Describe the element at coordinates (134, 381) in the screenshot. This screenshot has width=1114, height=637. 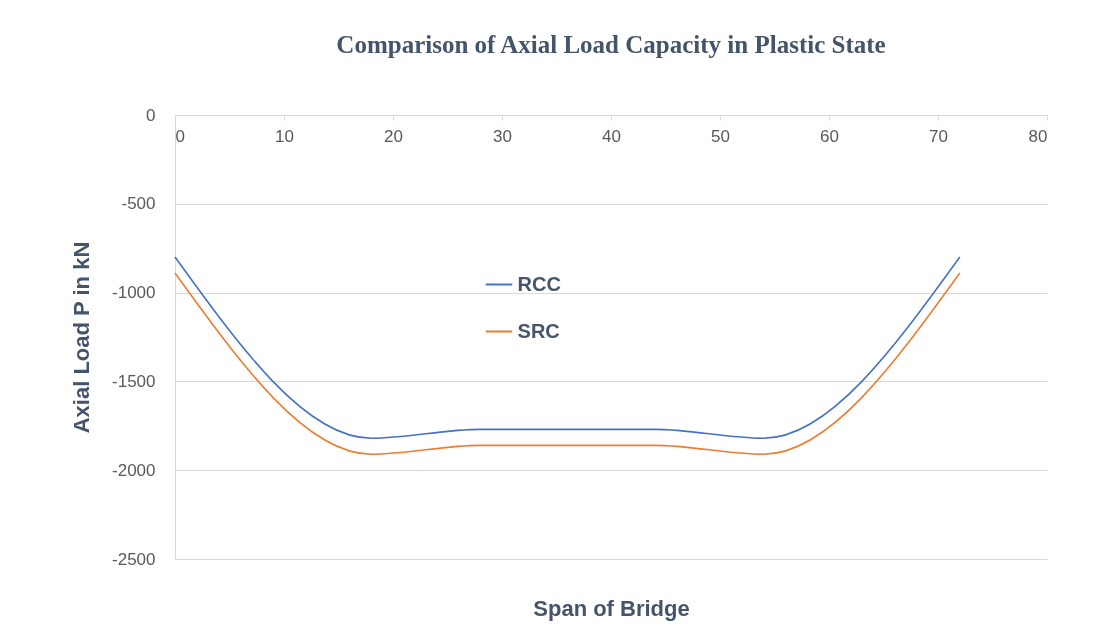
I see `y-tick-label: -1500` at that location.